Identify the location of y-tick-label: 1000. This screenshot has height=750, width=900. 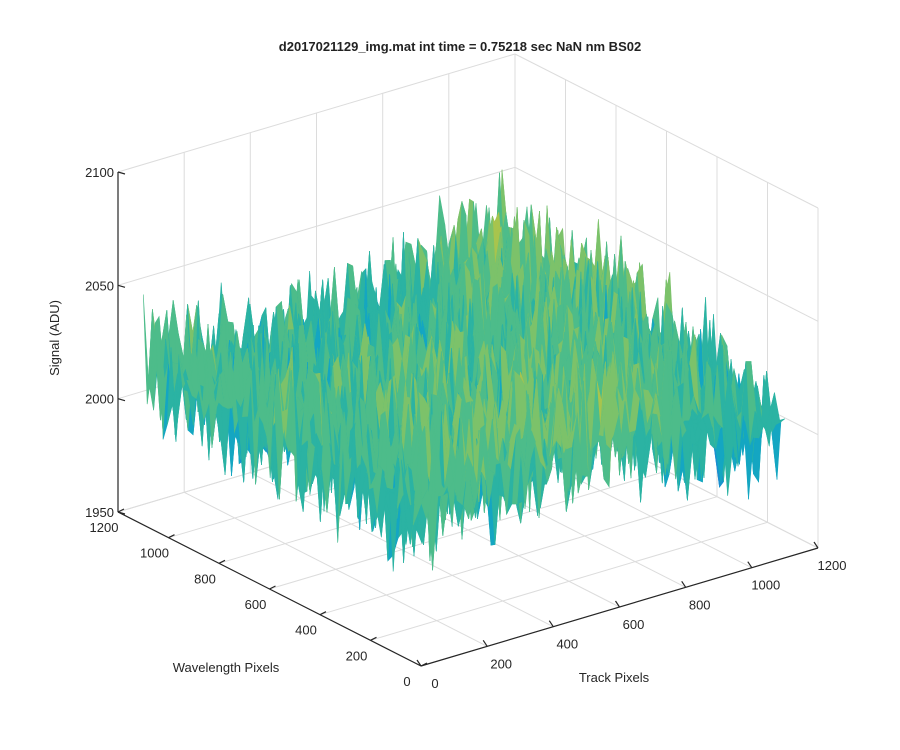
(154, 553).